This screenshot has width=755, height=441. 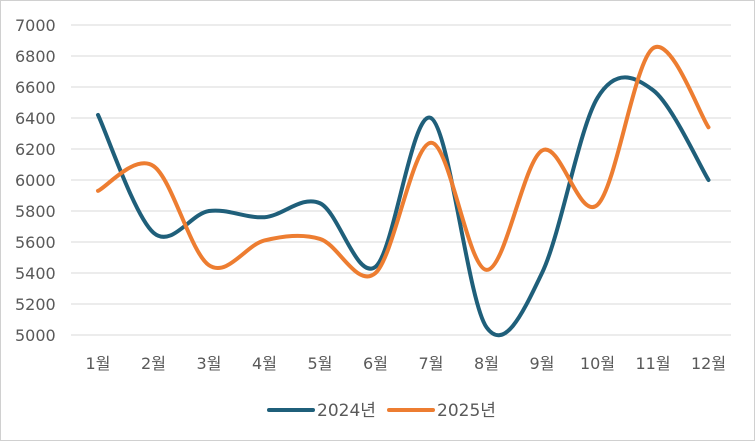 I want to click on y-tick-label: 7000, so click(x=35, y=25).